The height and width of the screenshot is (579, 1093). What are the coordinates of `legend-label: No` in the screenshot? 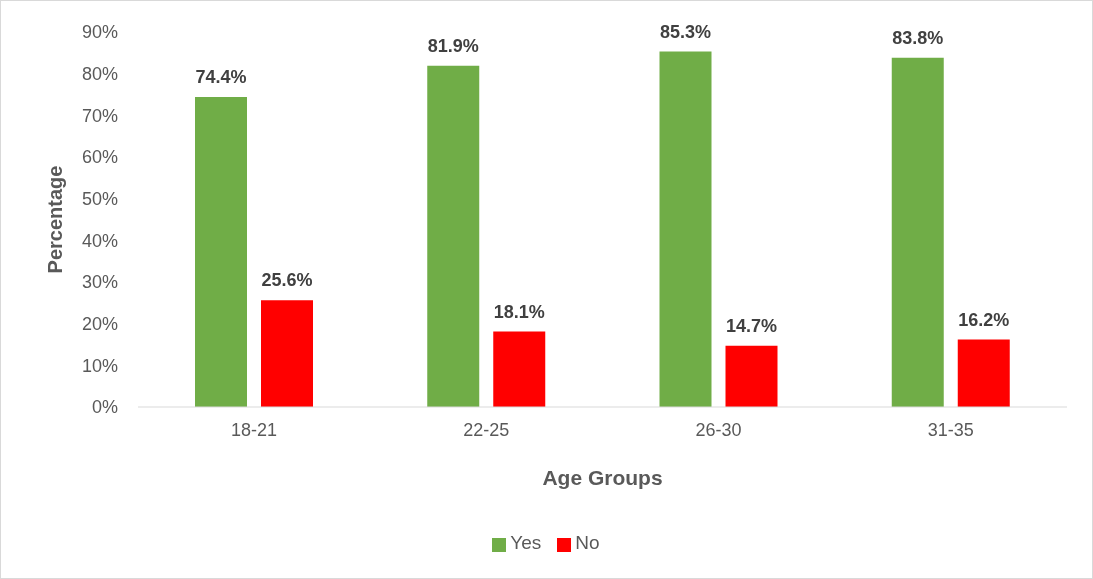 It's located at (587, 542).